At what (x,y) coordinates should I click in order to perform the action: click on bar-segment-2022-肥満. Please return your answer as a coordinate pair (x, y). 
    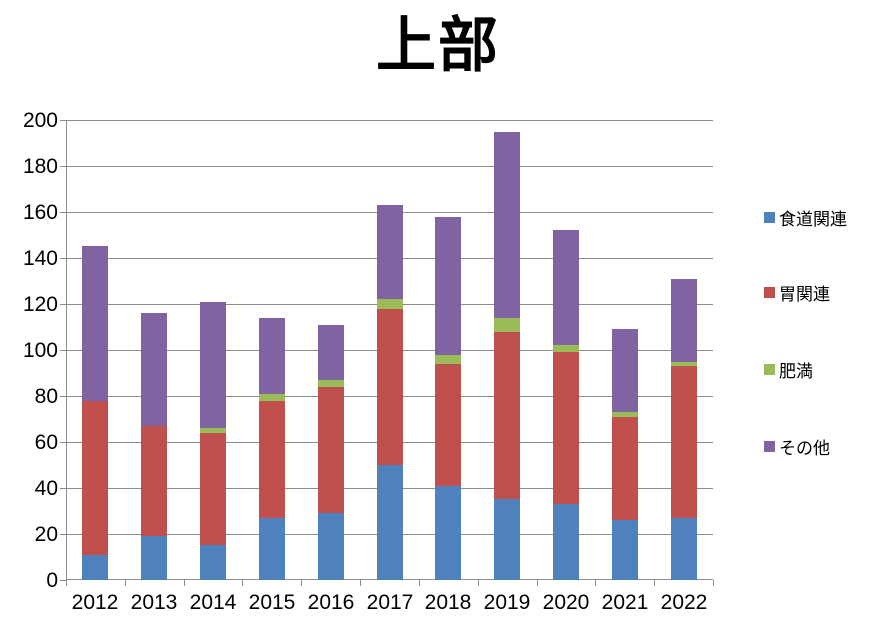
    Looking at the image, I should click on (684, 364).